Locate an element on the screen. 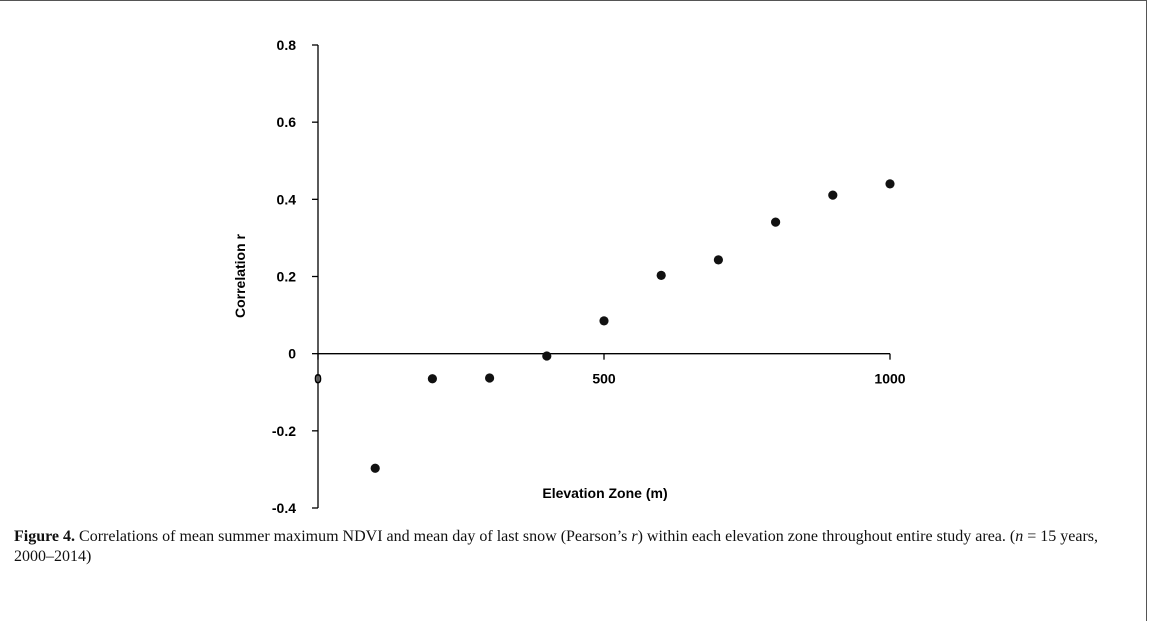 The width and height of the screenshot is (1150, 621). y-tick-label: -0.2 is located at coordinates (284, 431).